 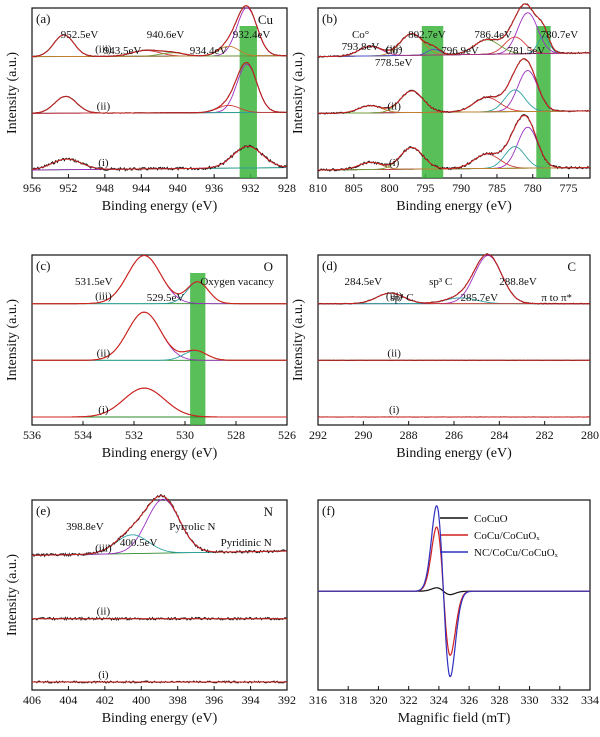 What do you see at coordinates (246, 543) in the screenshot?
I see `peak-annotation: Pyridinic N` at bounding box center [246, 543].